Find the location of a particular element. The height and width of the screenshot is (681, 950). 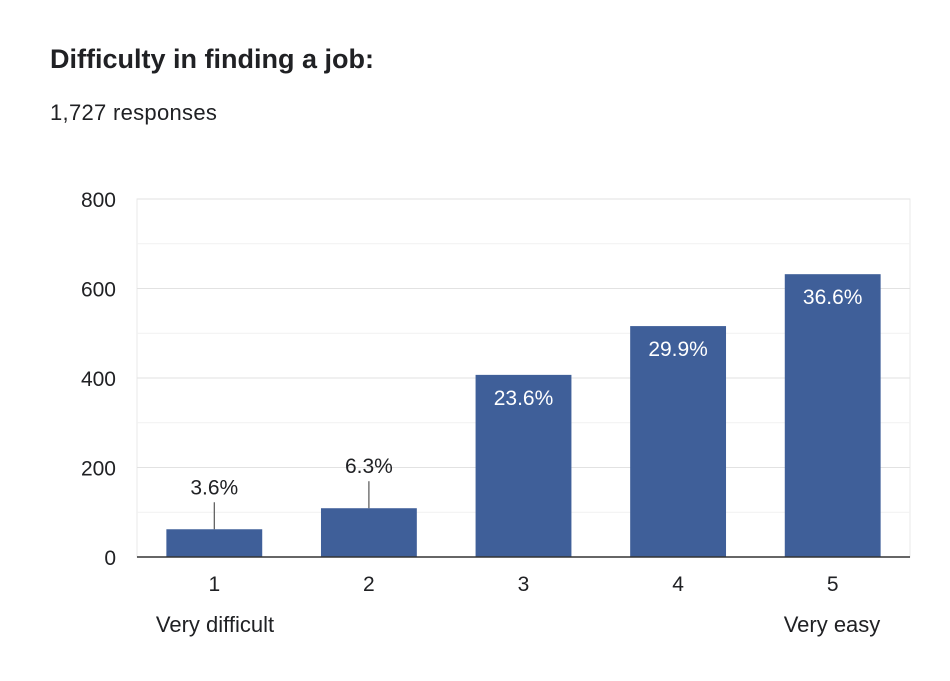

chart-title: Difficulty in finding a job: is located at coordinates (212, 59).